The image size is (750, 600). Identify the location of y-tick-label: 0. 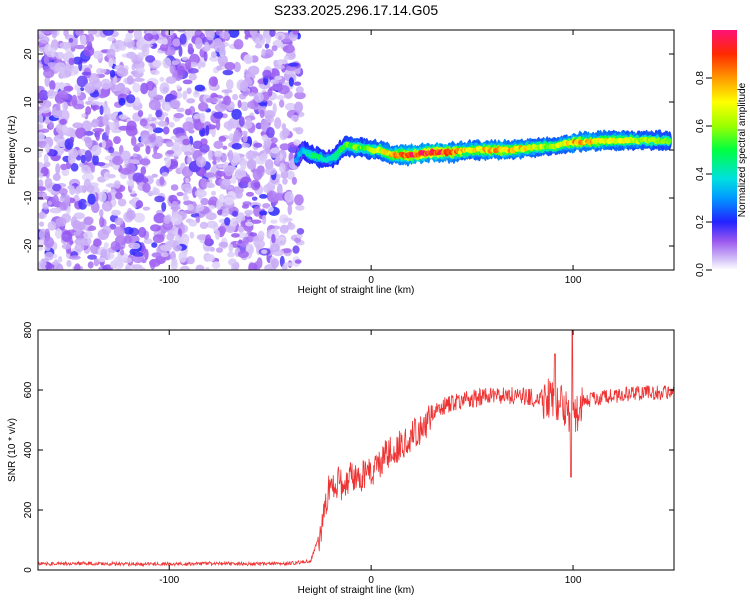
(28, 570).